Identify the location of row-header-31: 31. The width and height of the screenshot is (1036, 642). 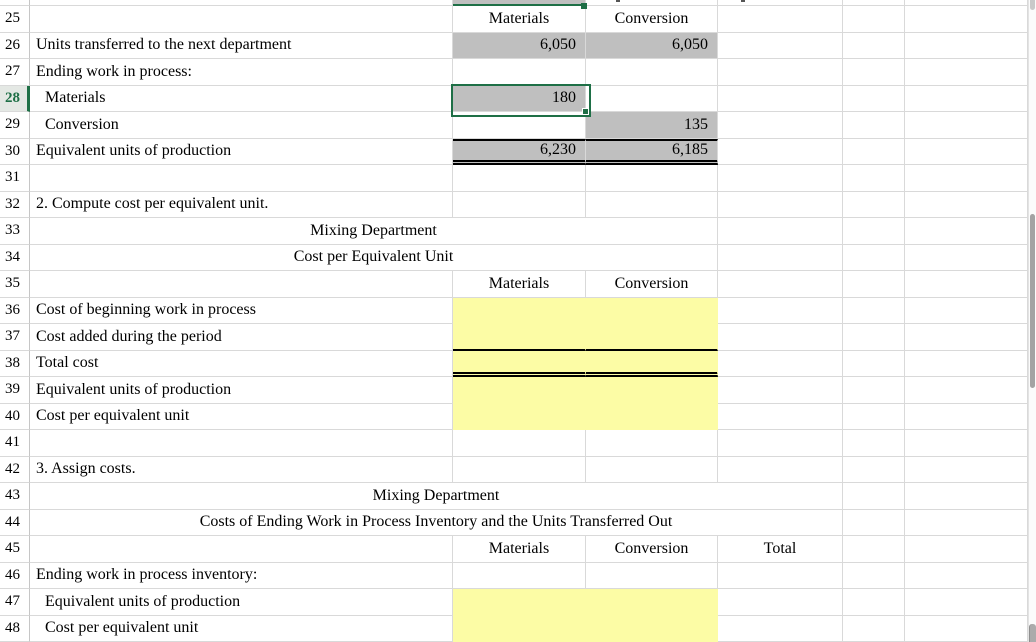
(15, 178).